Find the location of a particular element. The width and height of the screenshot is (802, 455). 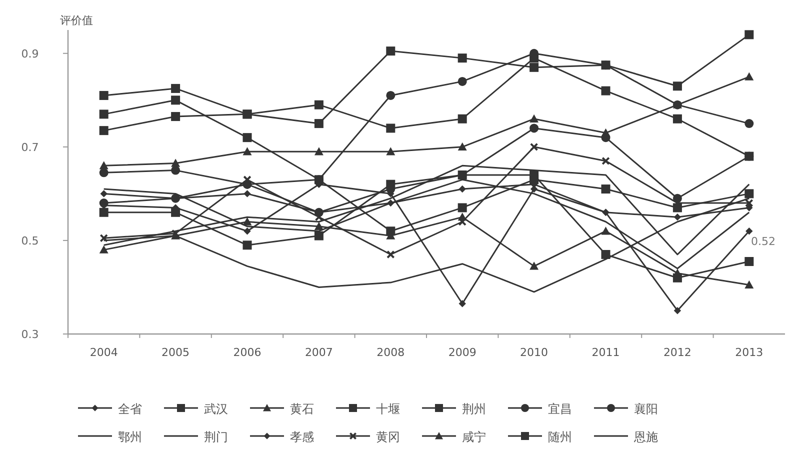

y-tick-label: 0.5 is located at coordinates (30, 241).